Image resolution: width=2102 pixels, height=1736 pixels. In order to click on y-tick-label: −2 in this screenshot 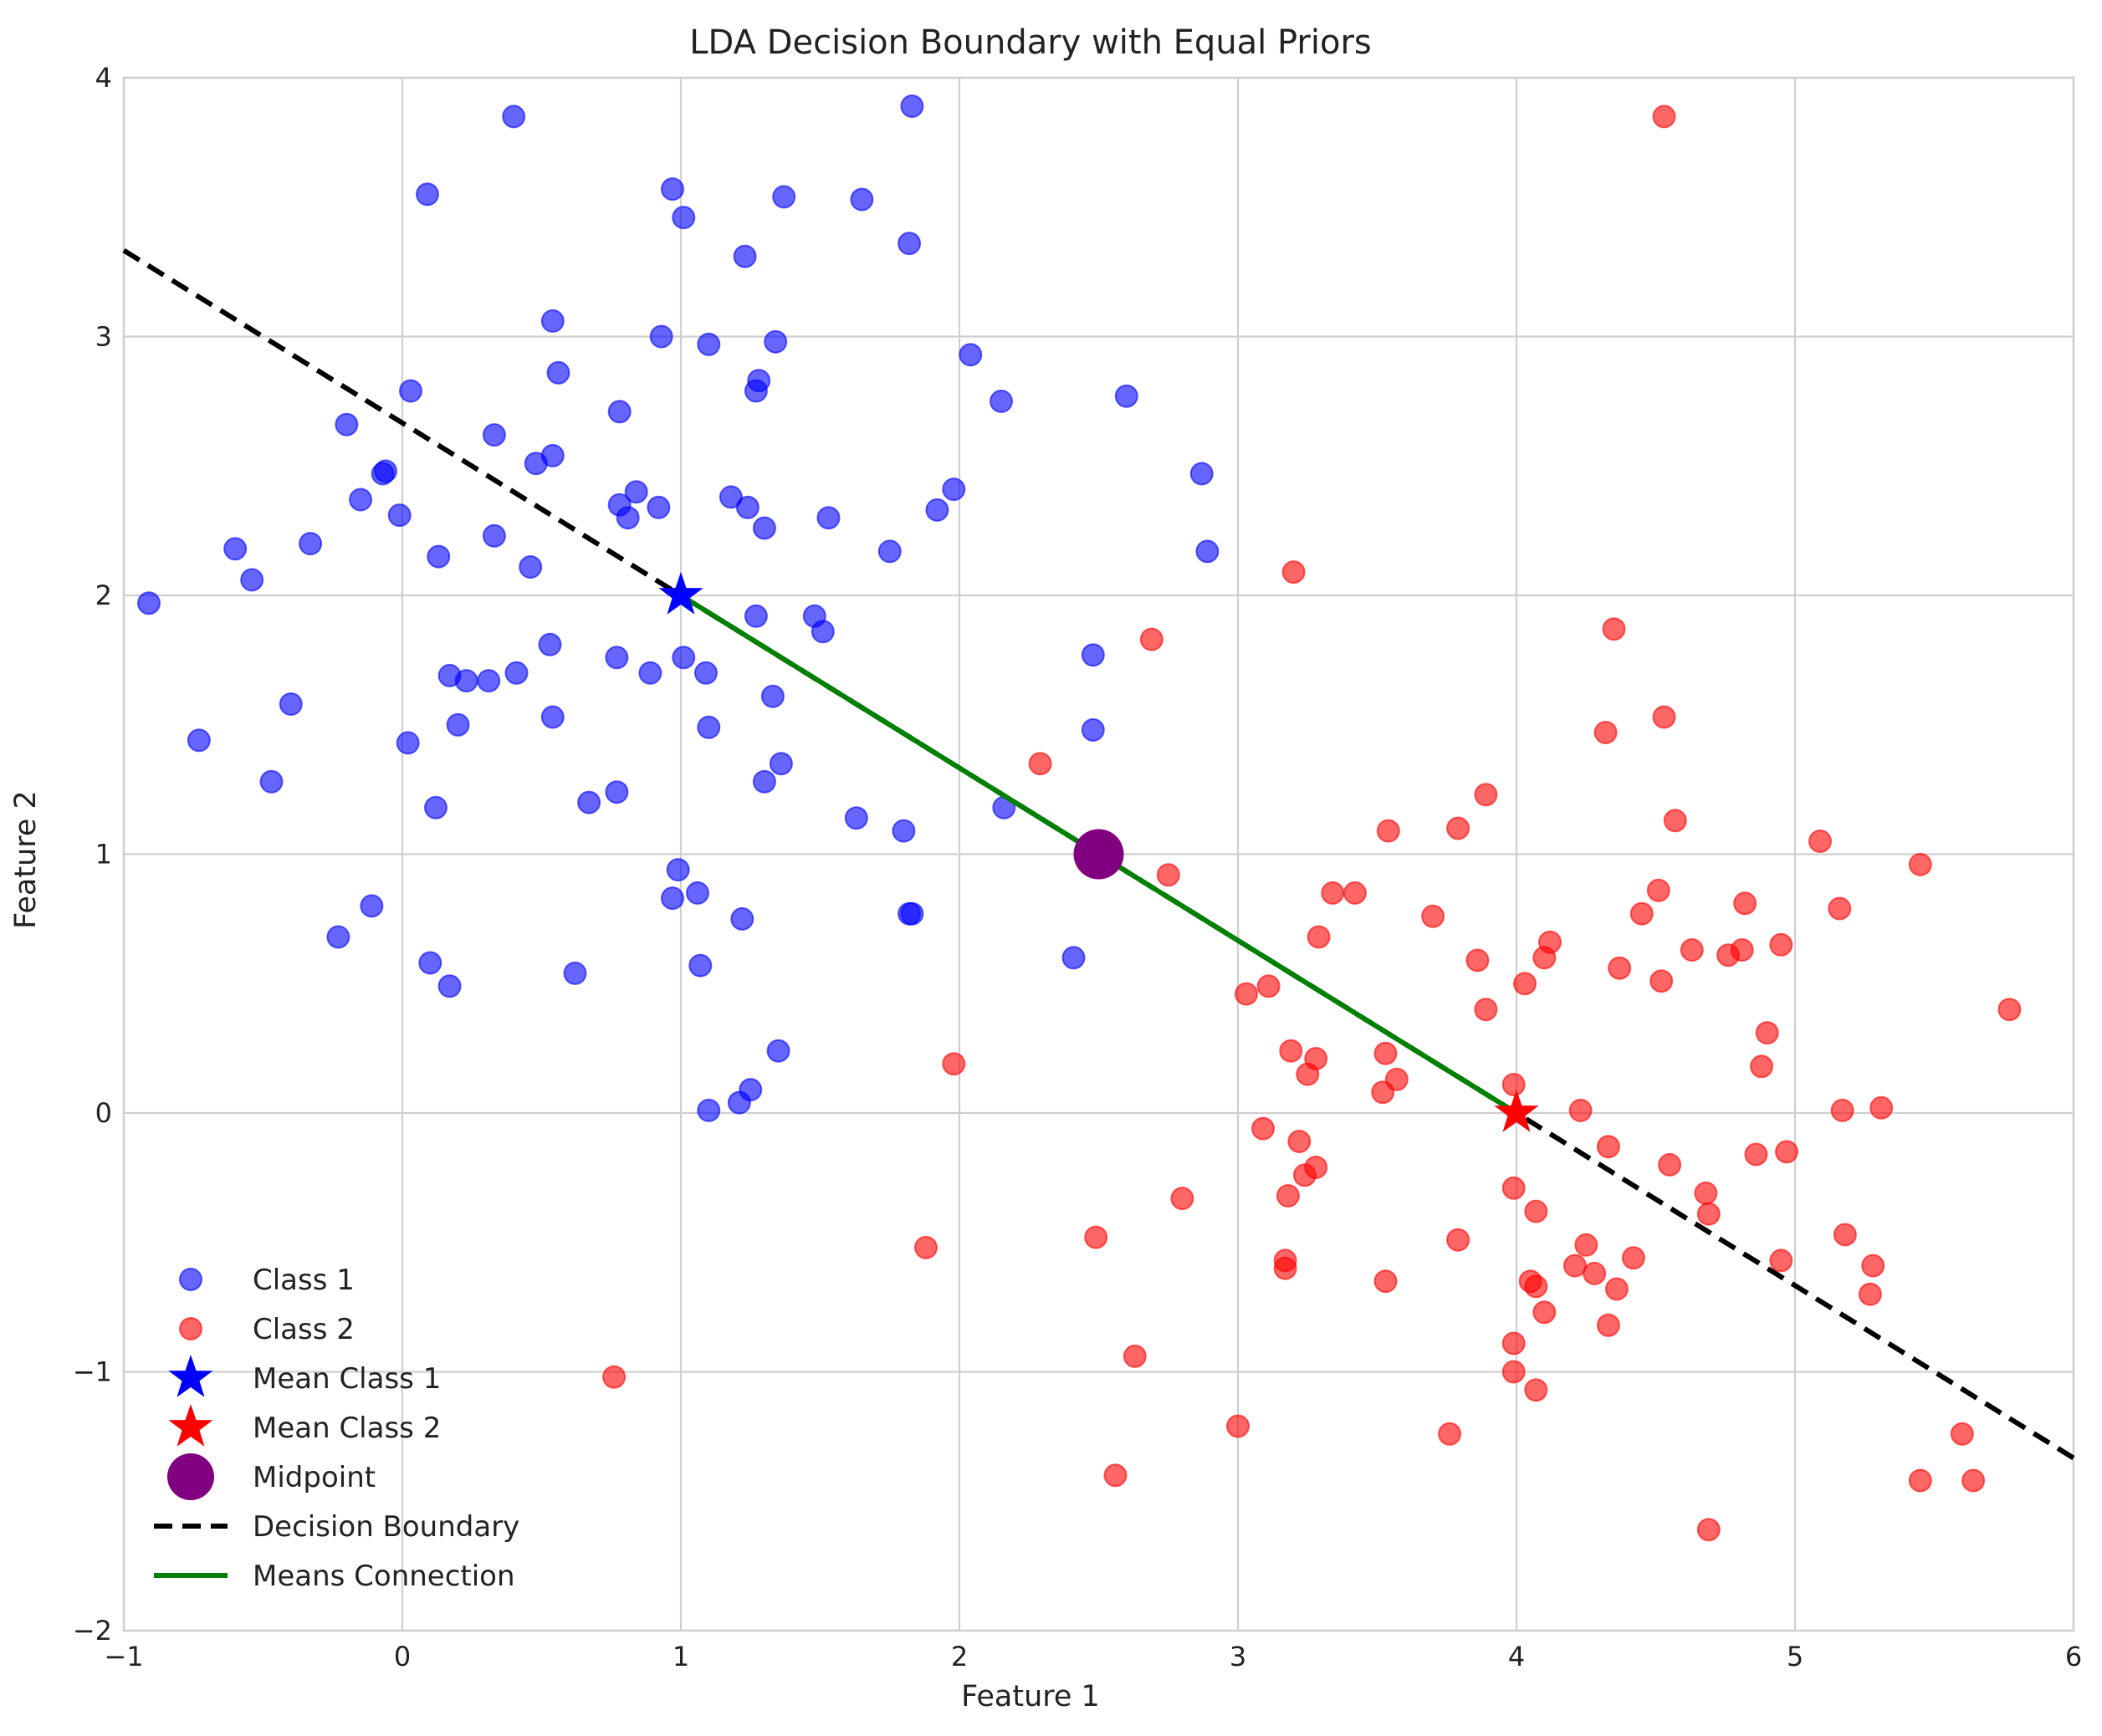, I will do `click(92, 1631)`.